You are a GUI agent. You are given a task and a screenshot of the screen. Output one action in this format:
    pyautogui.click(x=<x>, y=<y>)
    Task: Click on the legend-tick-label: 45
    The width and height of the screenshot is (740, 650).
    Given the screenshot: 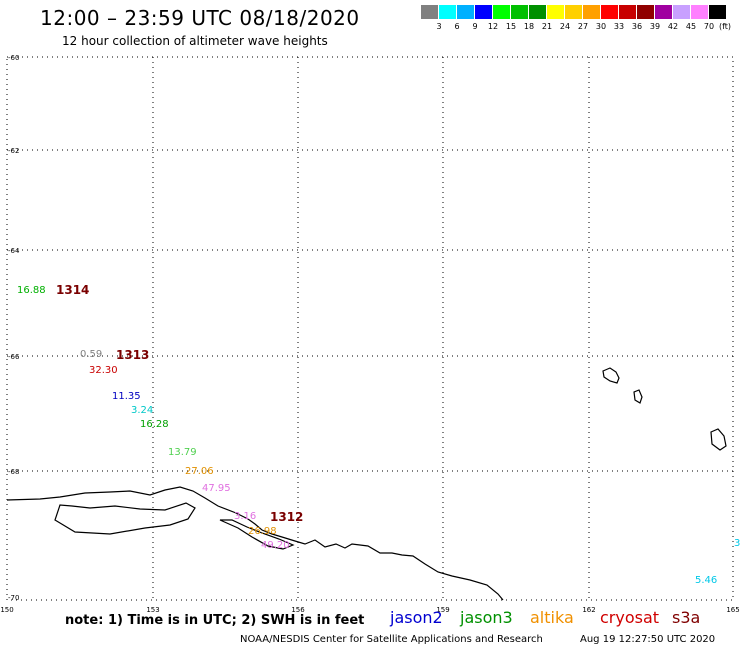 What is the action you would take?
    pyautogui.click(x=691, y=26)
    